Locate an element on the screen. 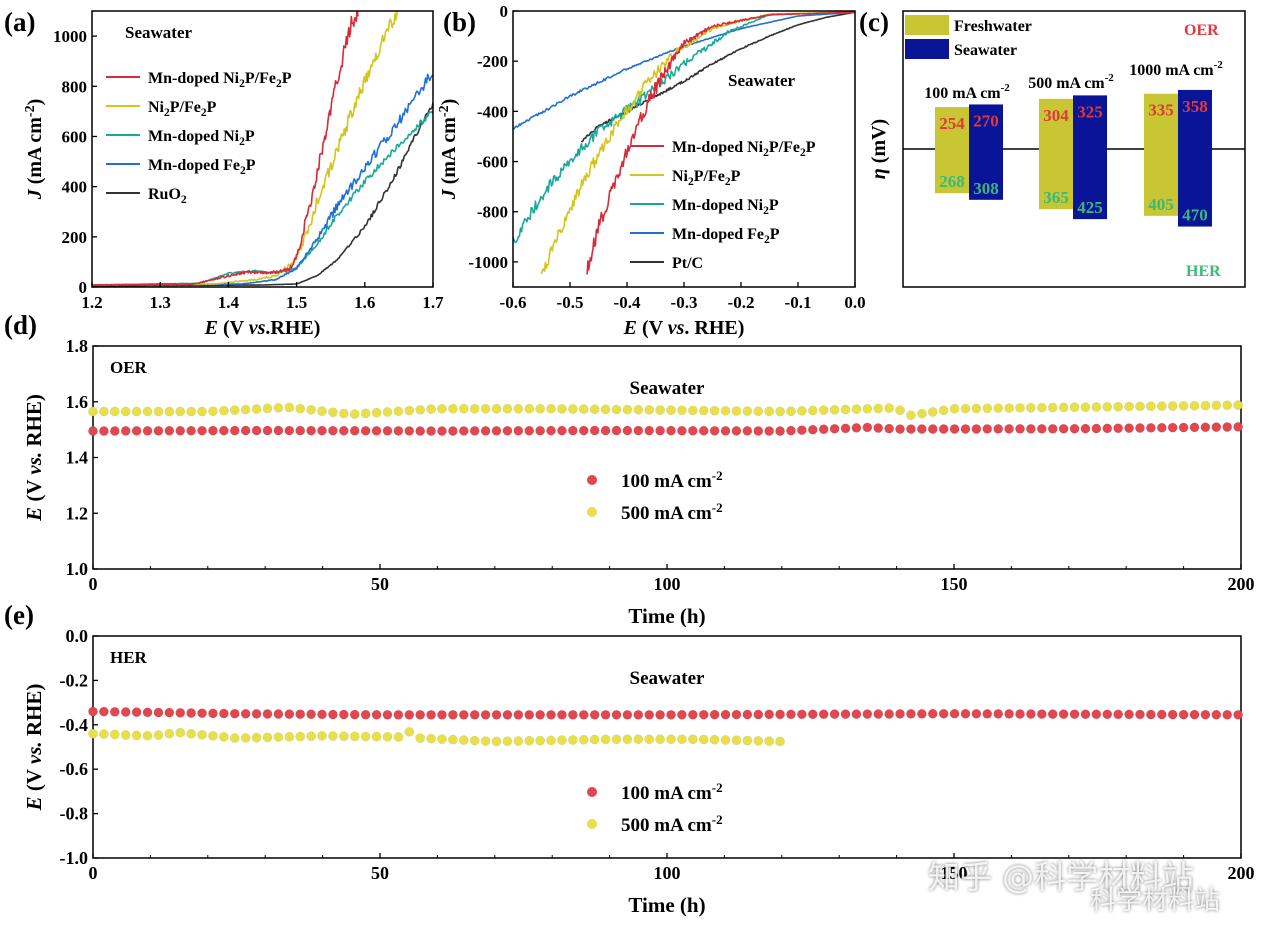 The image size is (1269, 925). y-axis-label: E (V vs. RHE) is located at coordinates (34, 748).